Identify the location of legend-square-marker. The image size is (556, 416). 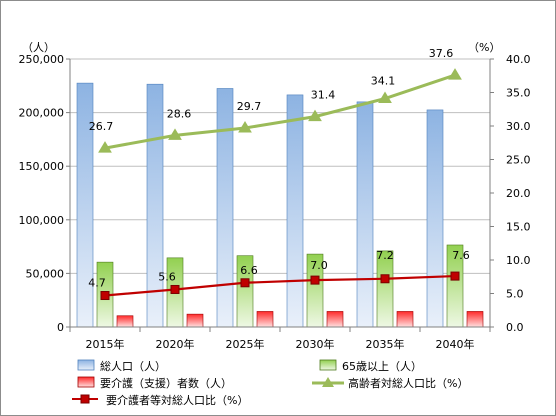
(85, 399).